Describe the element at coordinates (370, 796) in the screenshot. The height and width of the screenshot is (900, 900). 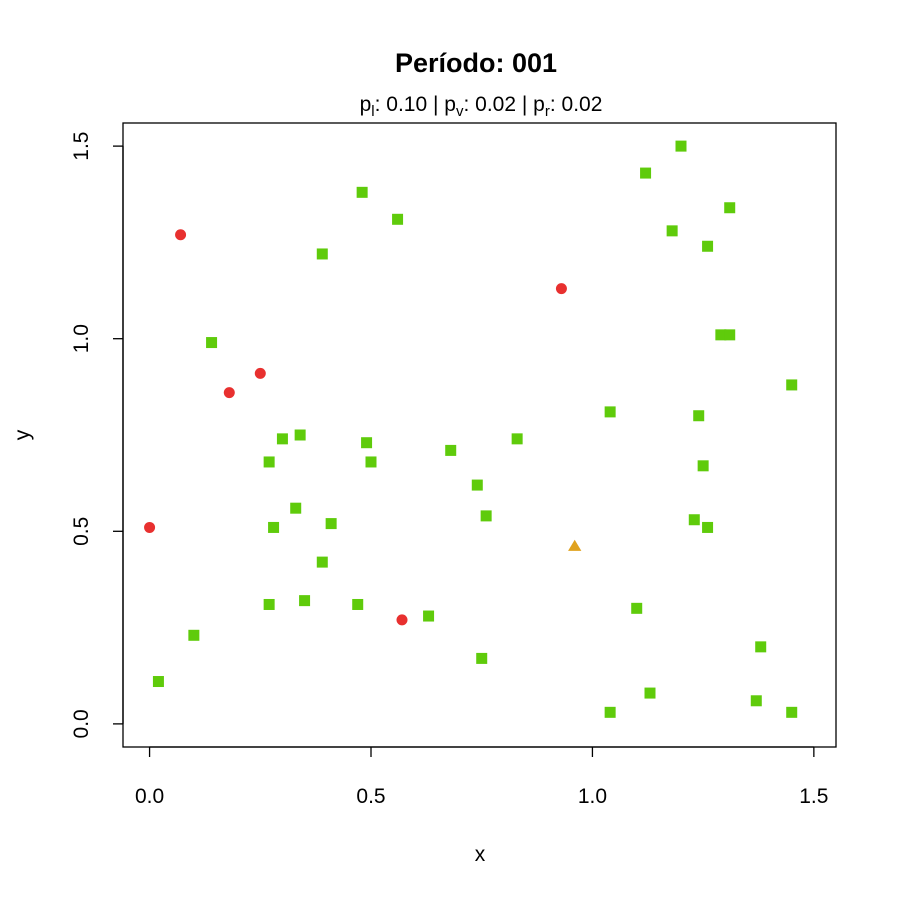
I see `x-tick-label: 0.5` at that location.